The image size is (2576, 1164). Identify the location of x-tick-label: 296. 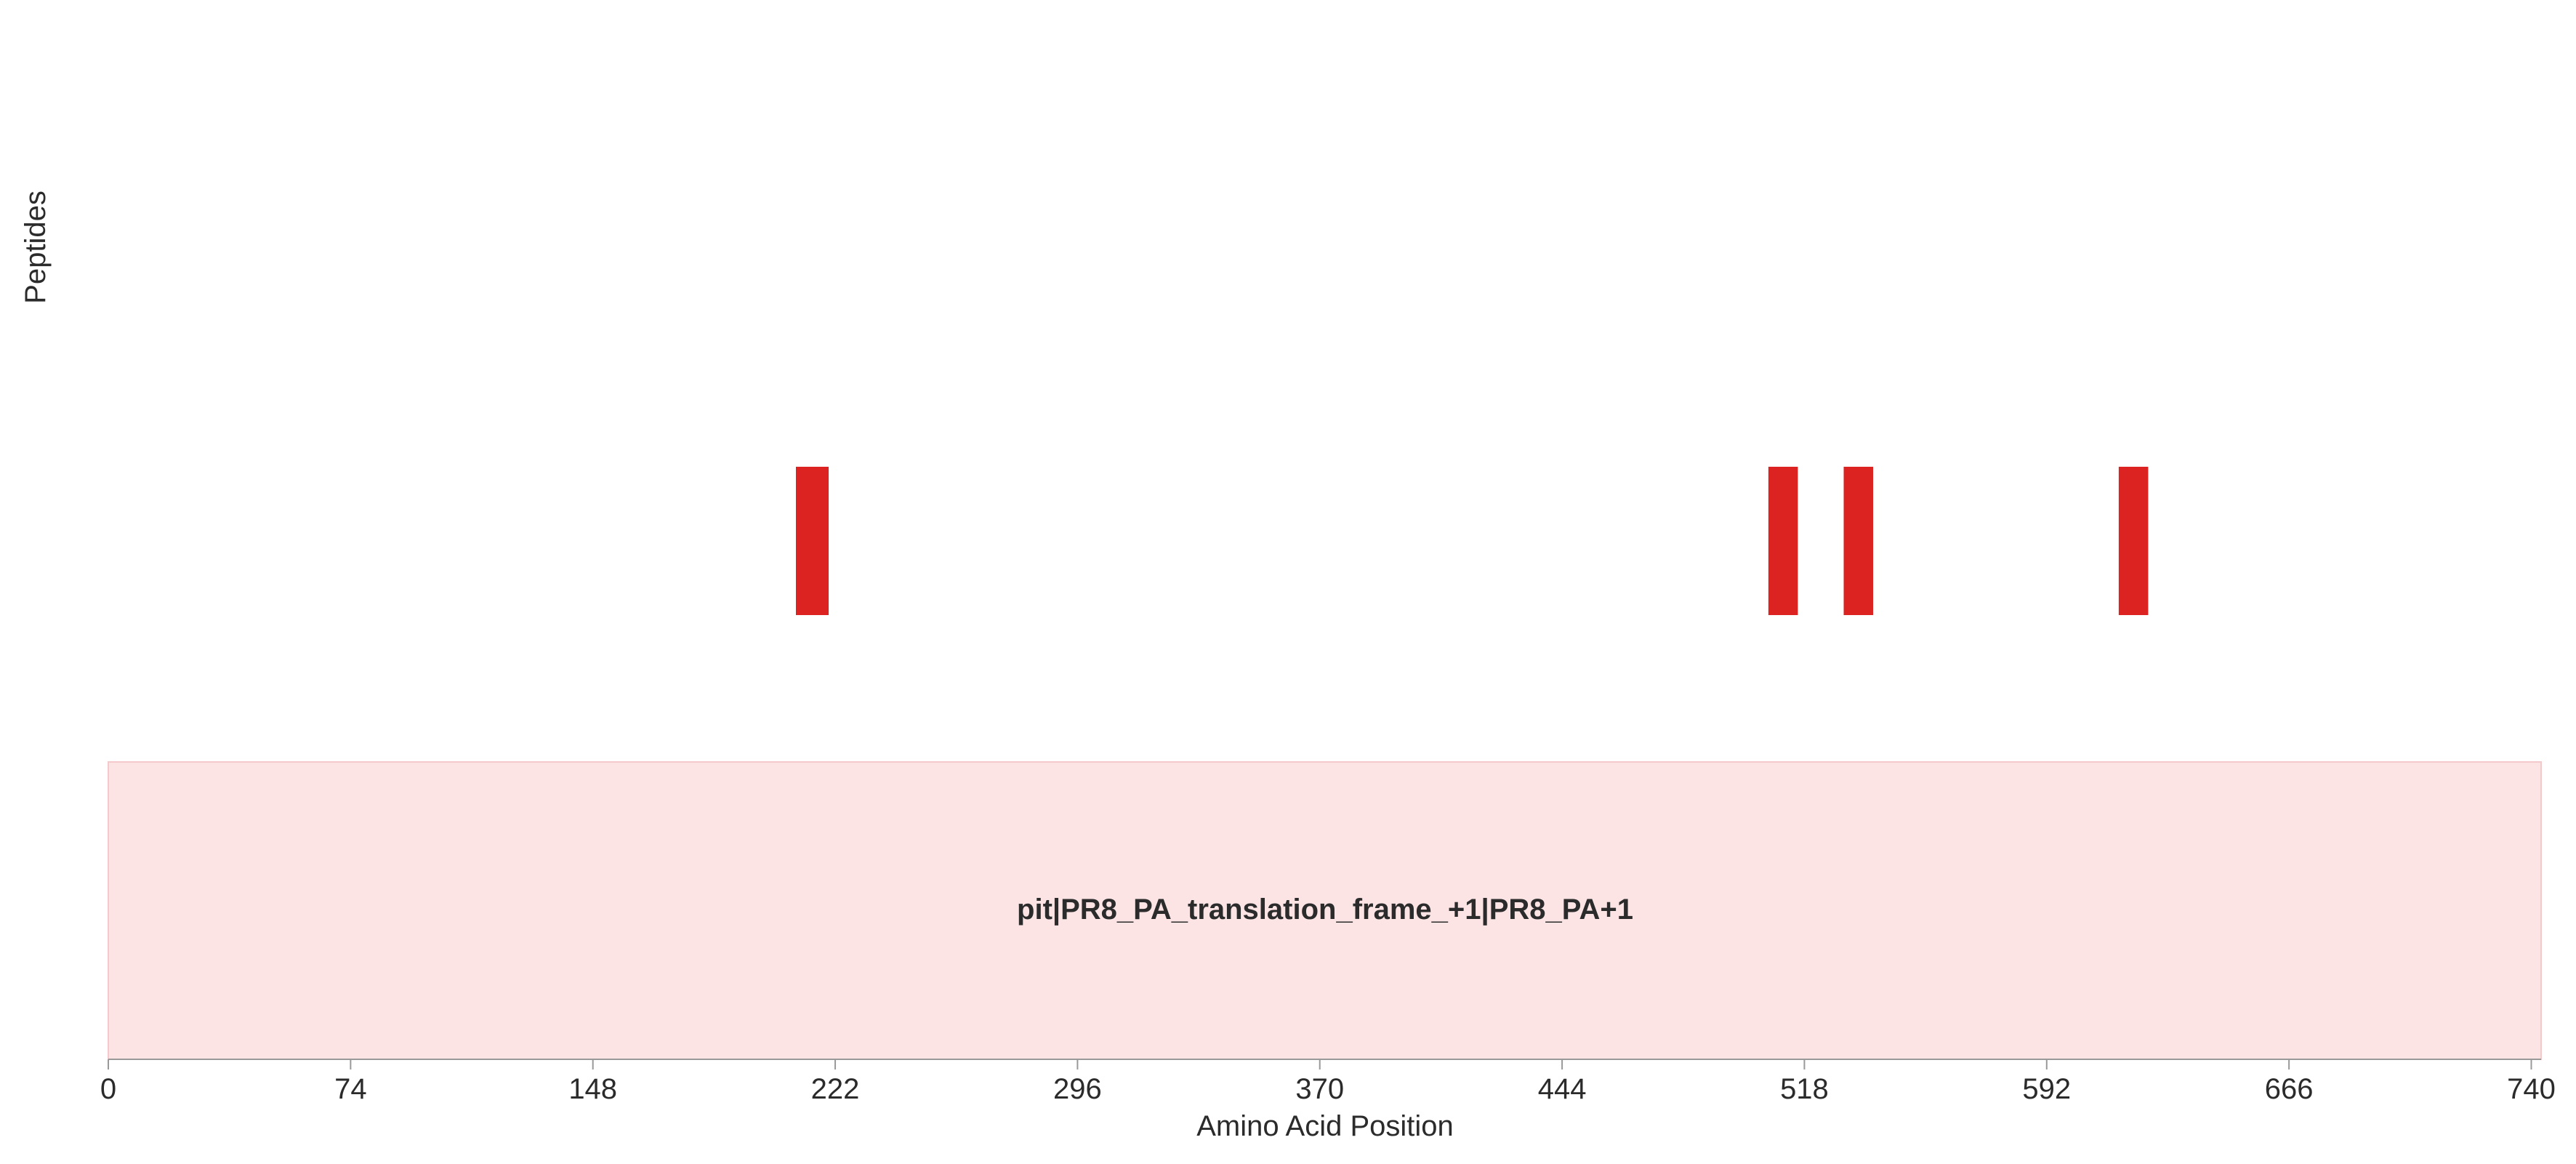
(1077, 1089).